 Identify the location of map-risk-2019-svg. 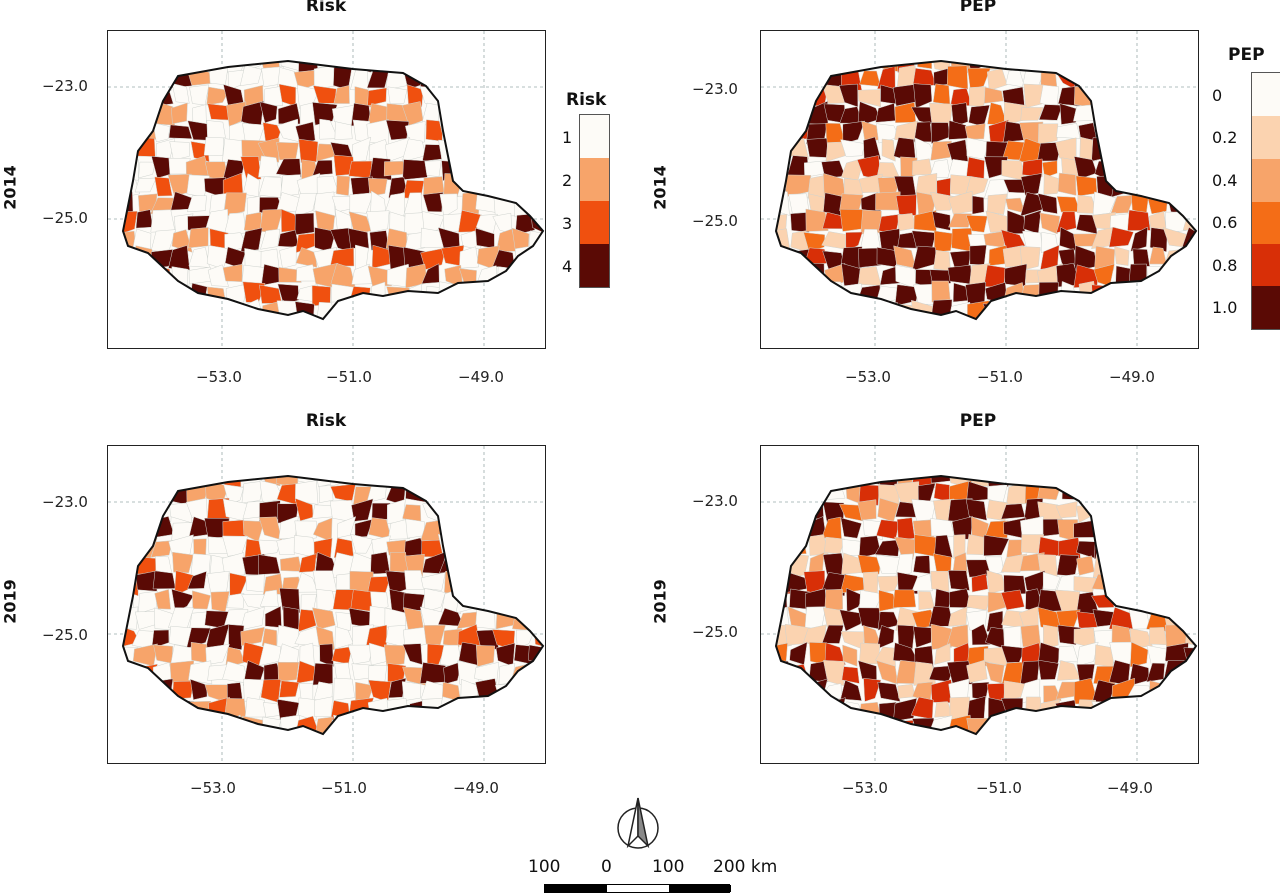
(326, 604).